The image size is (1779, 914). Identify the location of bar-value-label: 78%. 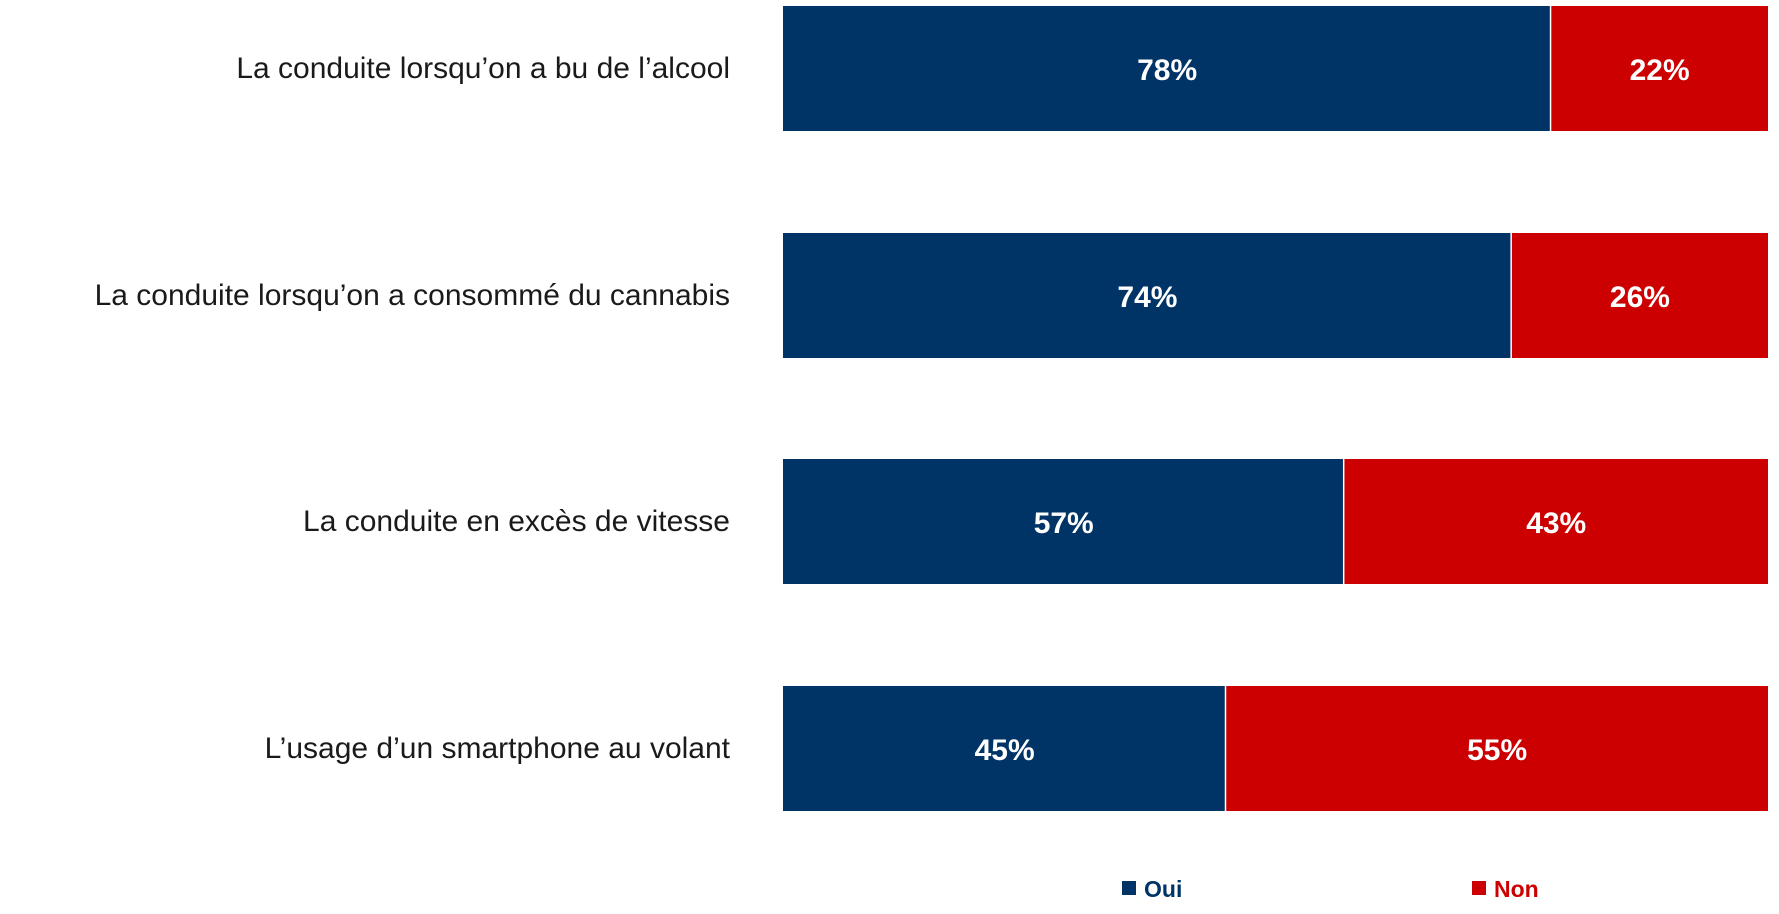
(1167, 70).